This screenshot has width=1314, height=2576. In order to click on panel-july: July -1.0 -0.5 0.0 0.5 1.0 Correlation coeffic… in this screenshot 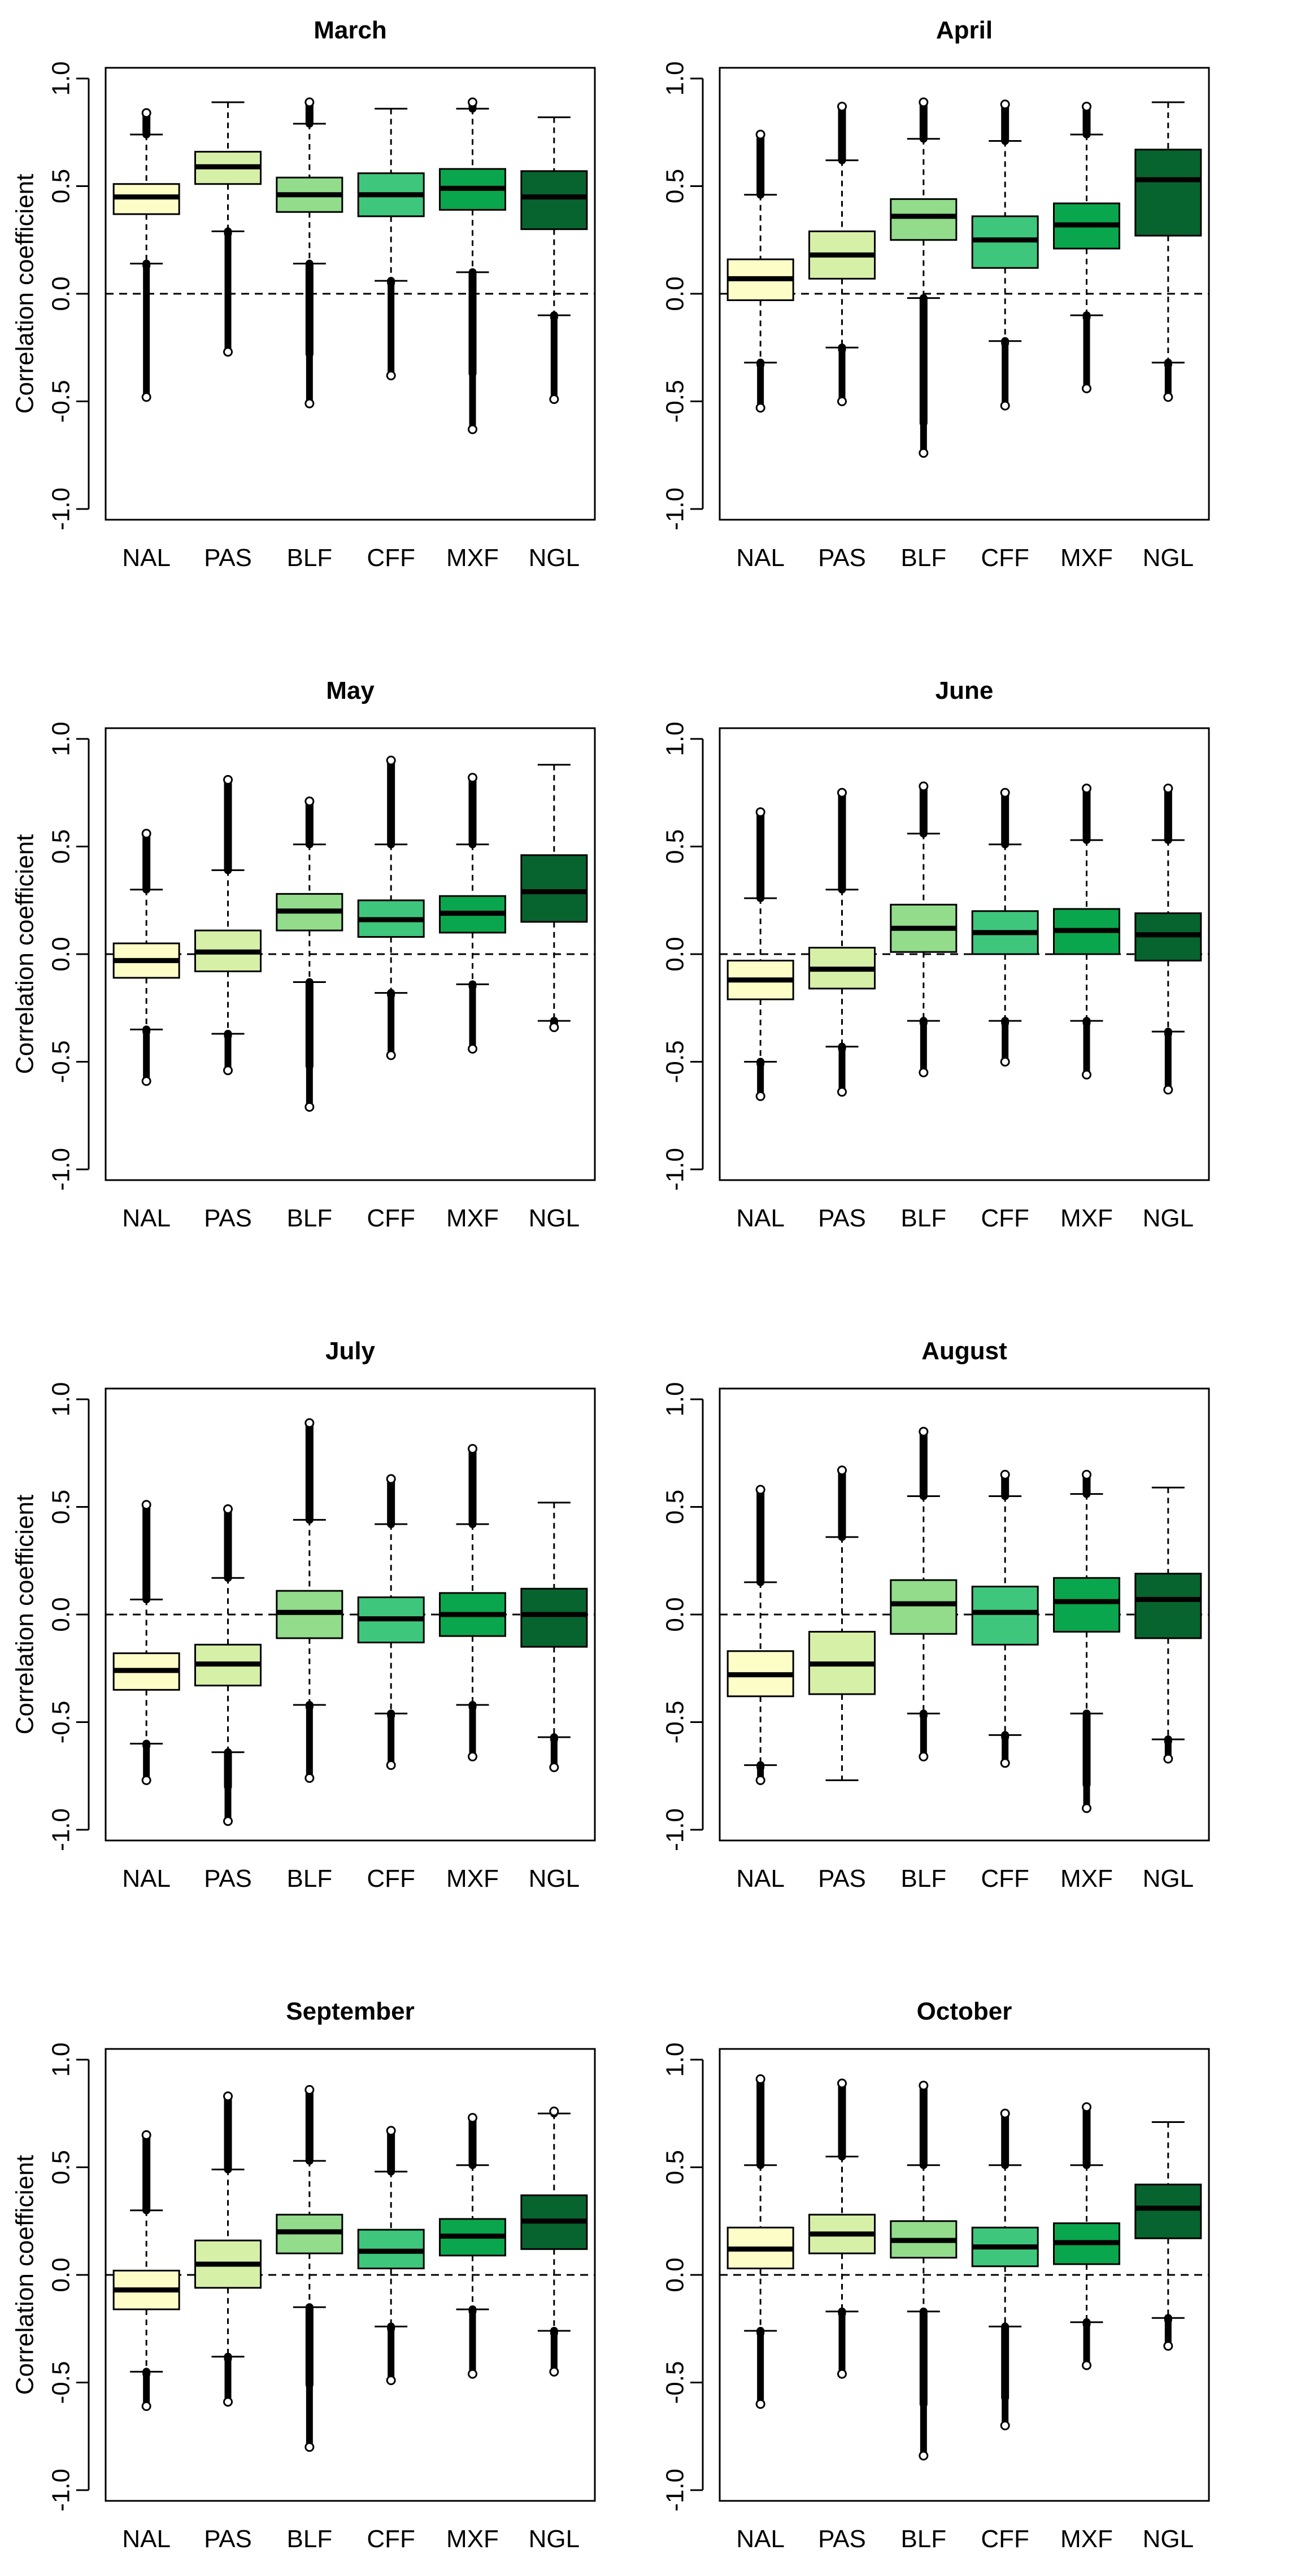, I will do `click(304, 1614)`.